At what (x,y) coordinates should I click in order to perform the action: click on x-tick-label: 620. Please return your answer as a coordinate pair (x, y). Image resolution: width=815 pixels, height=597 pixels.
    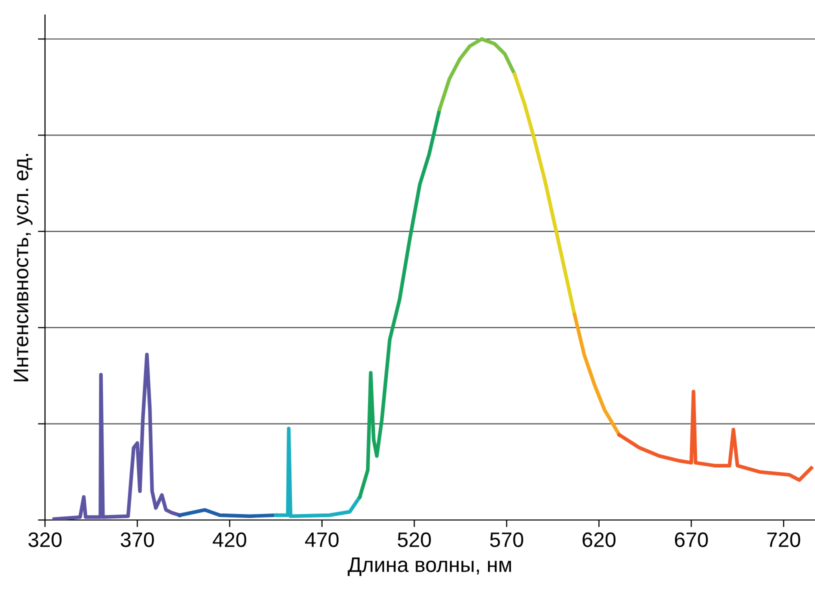
    Looking at the image, I should click on (599, 540).